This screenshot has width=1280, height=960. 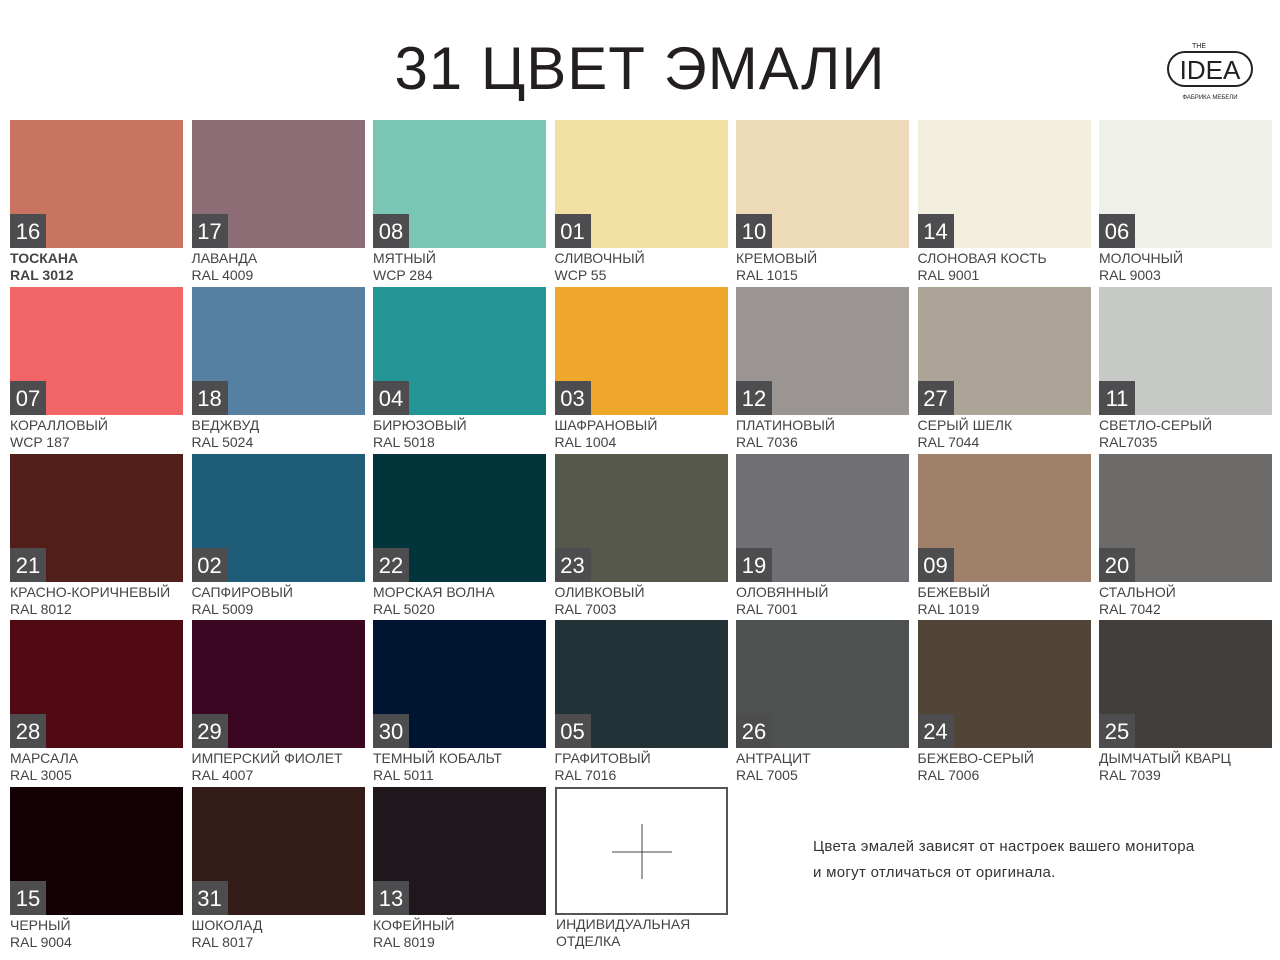 I want to click on swatch: 11, so click(x=1185, y=350).